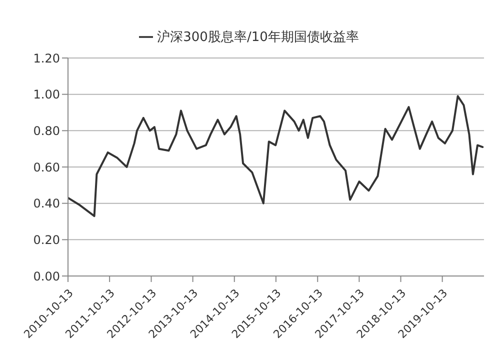 The image size is (500, 362). Describe the element at coordinates (46, 131) in the screenshot. I see `y-tick-label: 0.80` at that location.